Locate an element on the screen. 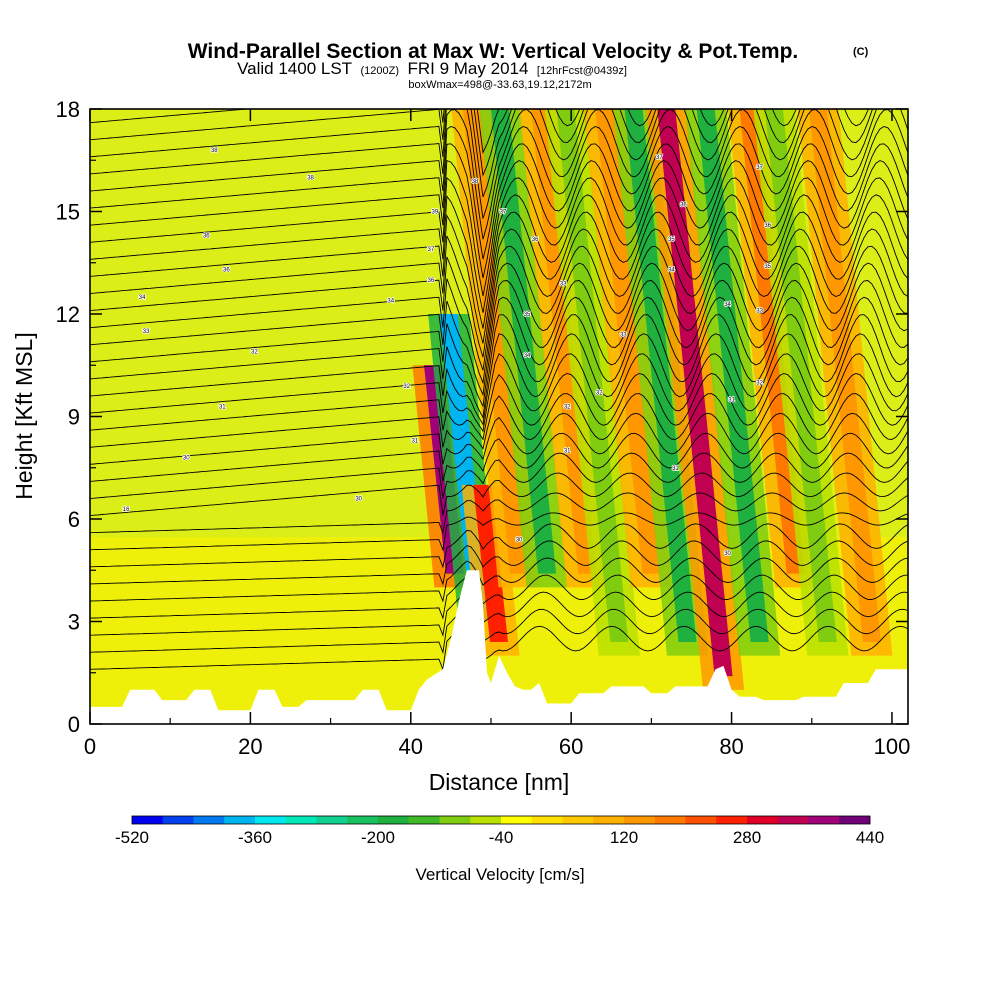 This screenshot has height=1000, width=1000. colorbar-label: Vertical Velocity [cm/s] is located at coordinates (499, 874).